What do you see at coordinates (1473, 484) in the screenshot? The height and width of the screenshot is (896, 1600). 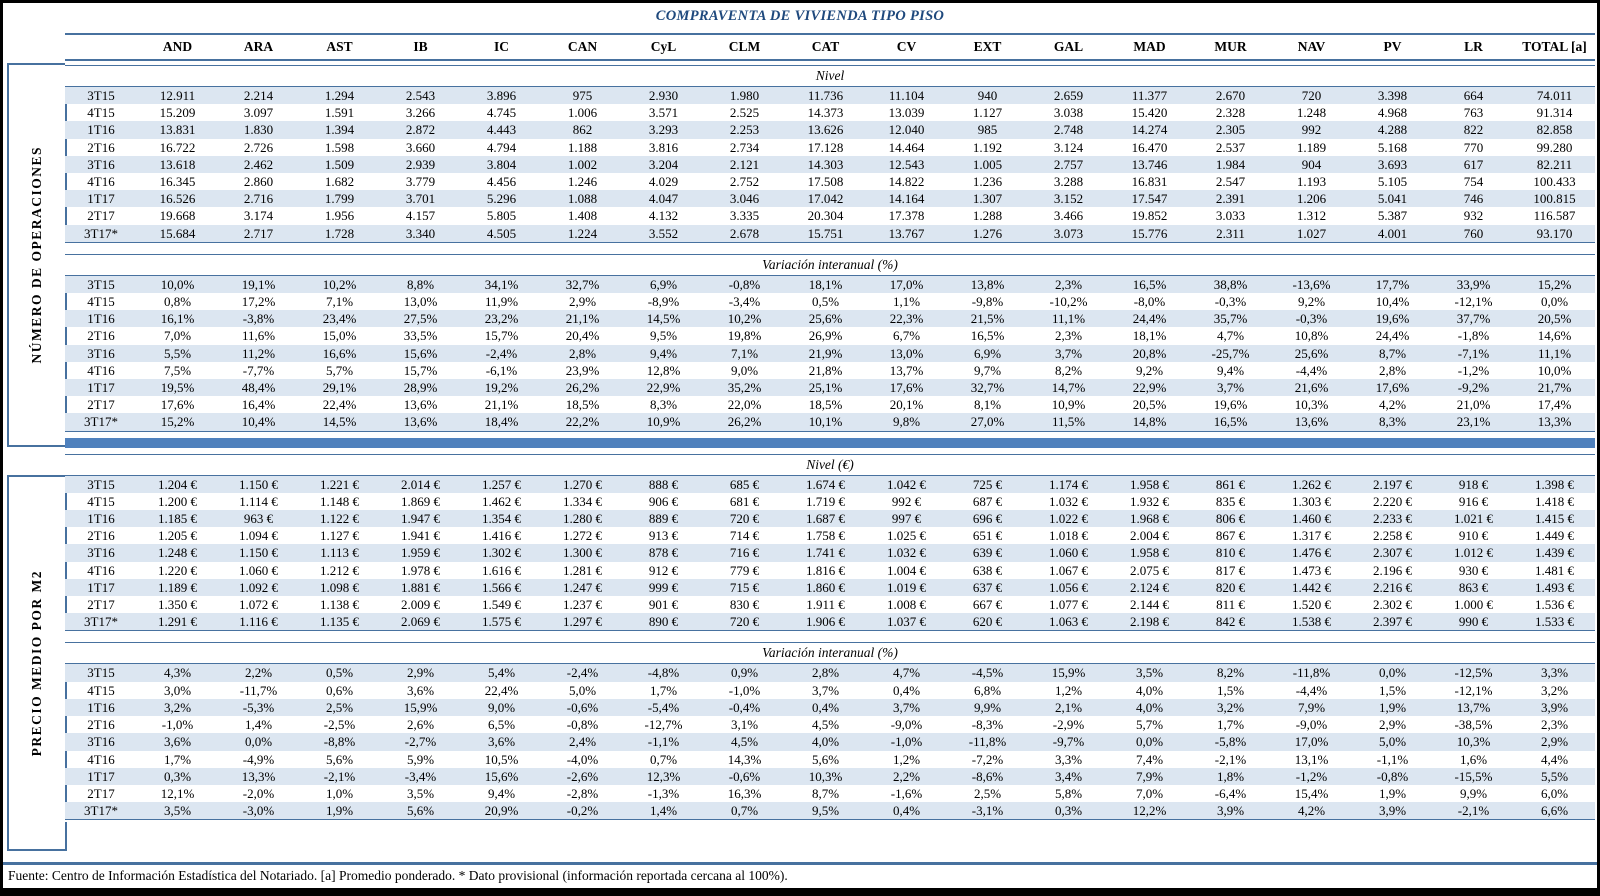 I see `value-cell: 918 €` at bounding box center [1473, 484].